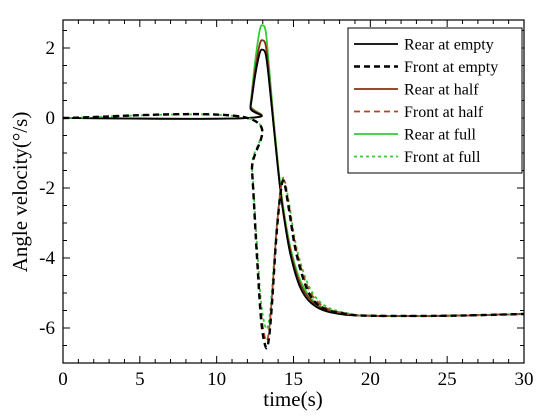  I want to click on legend-label: Rear at half, so click(441, 90).